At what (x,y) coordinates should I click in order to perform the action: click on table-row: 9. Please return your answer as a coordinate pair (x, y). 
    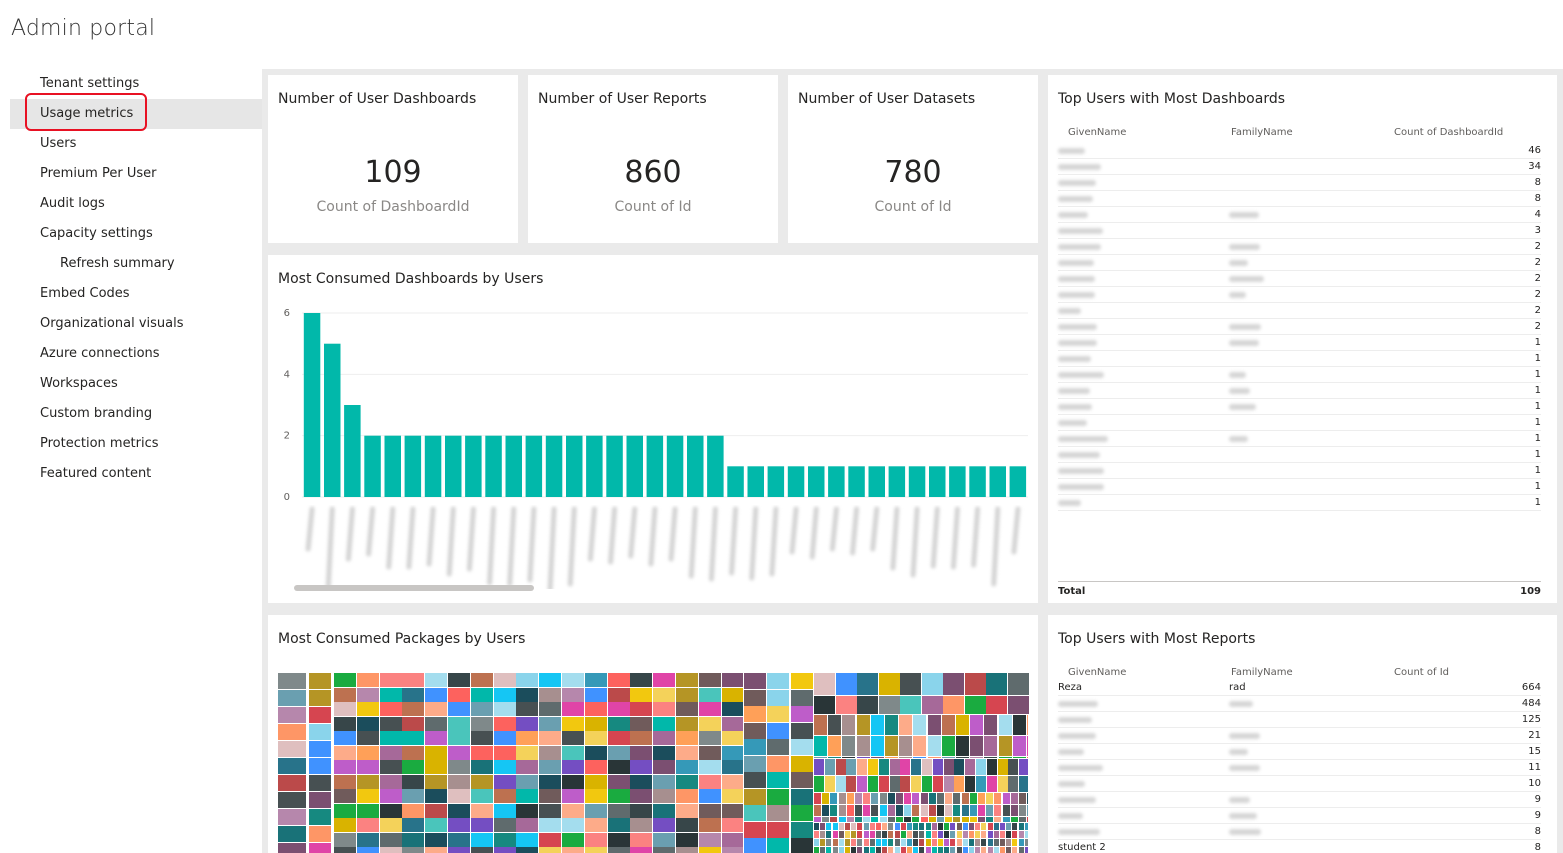
    Looking at the image, I should click on (1299, 816).